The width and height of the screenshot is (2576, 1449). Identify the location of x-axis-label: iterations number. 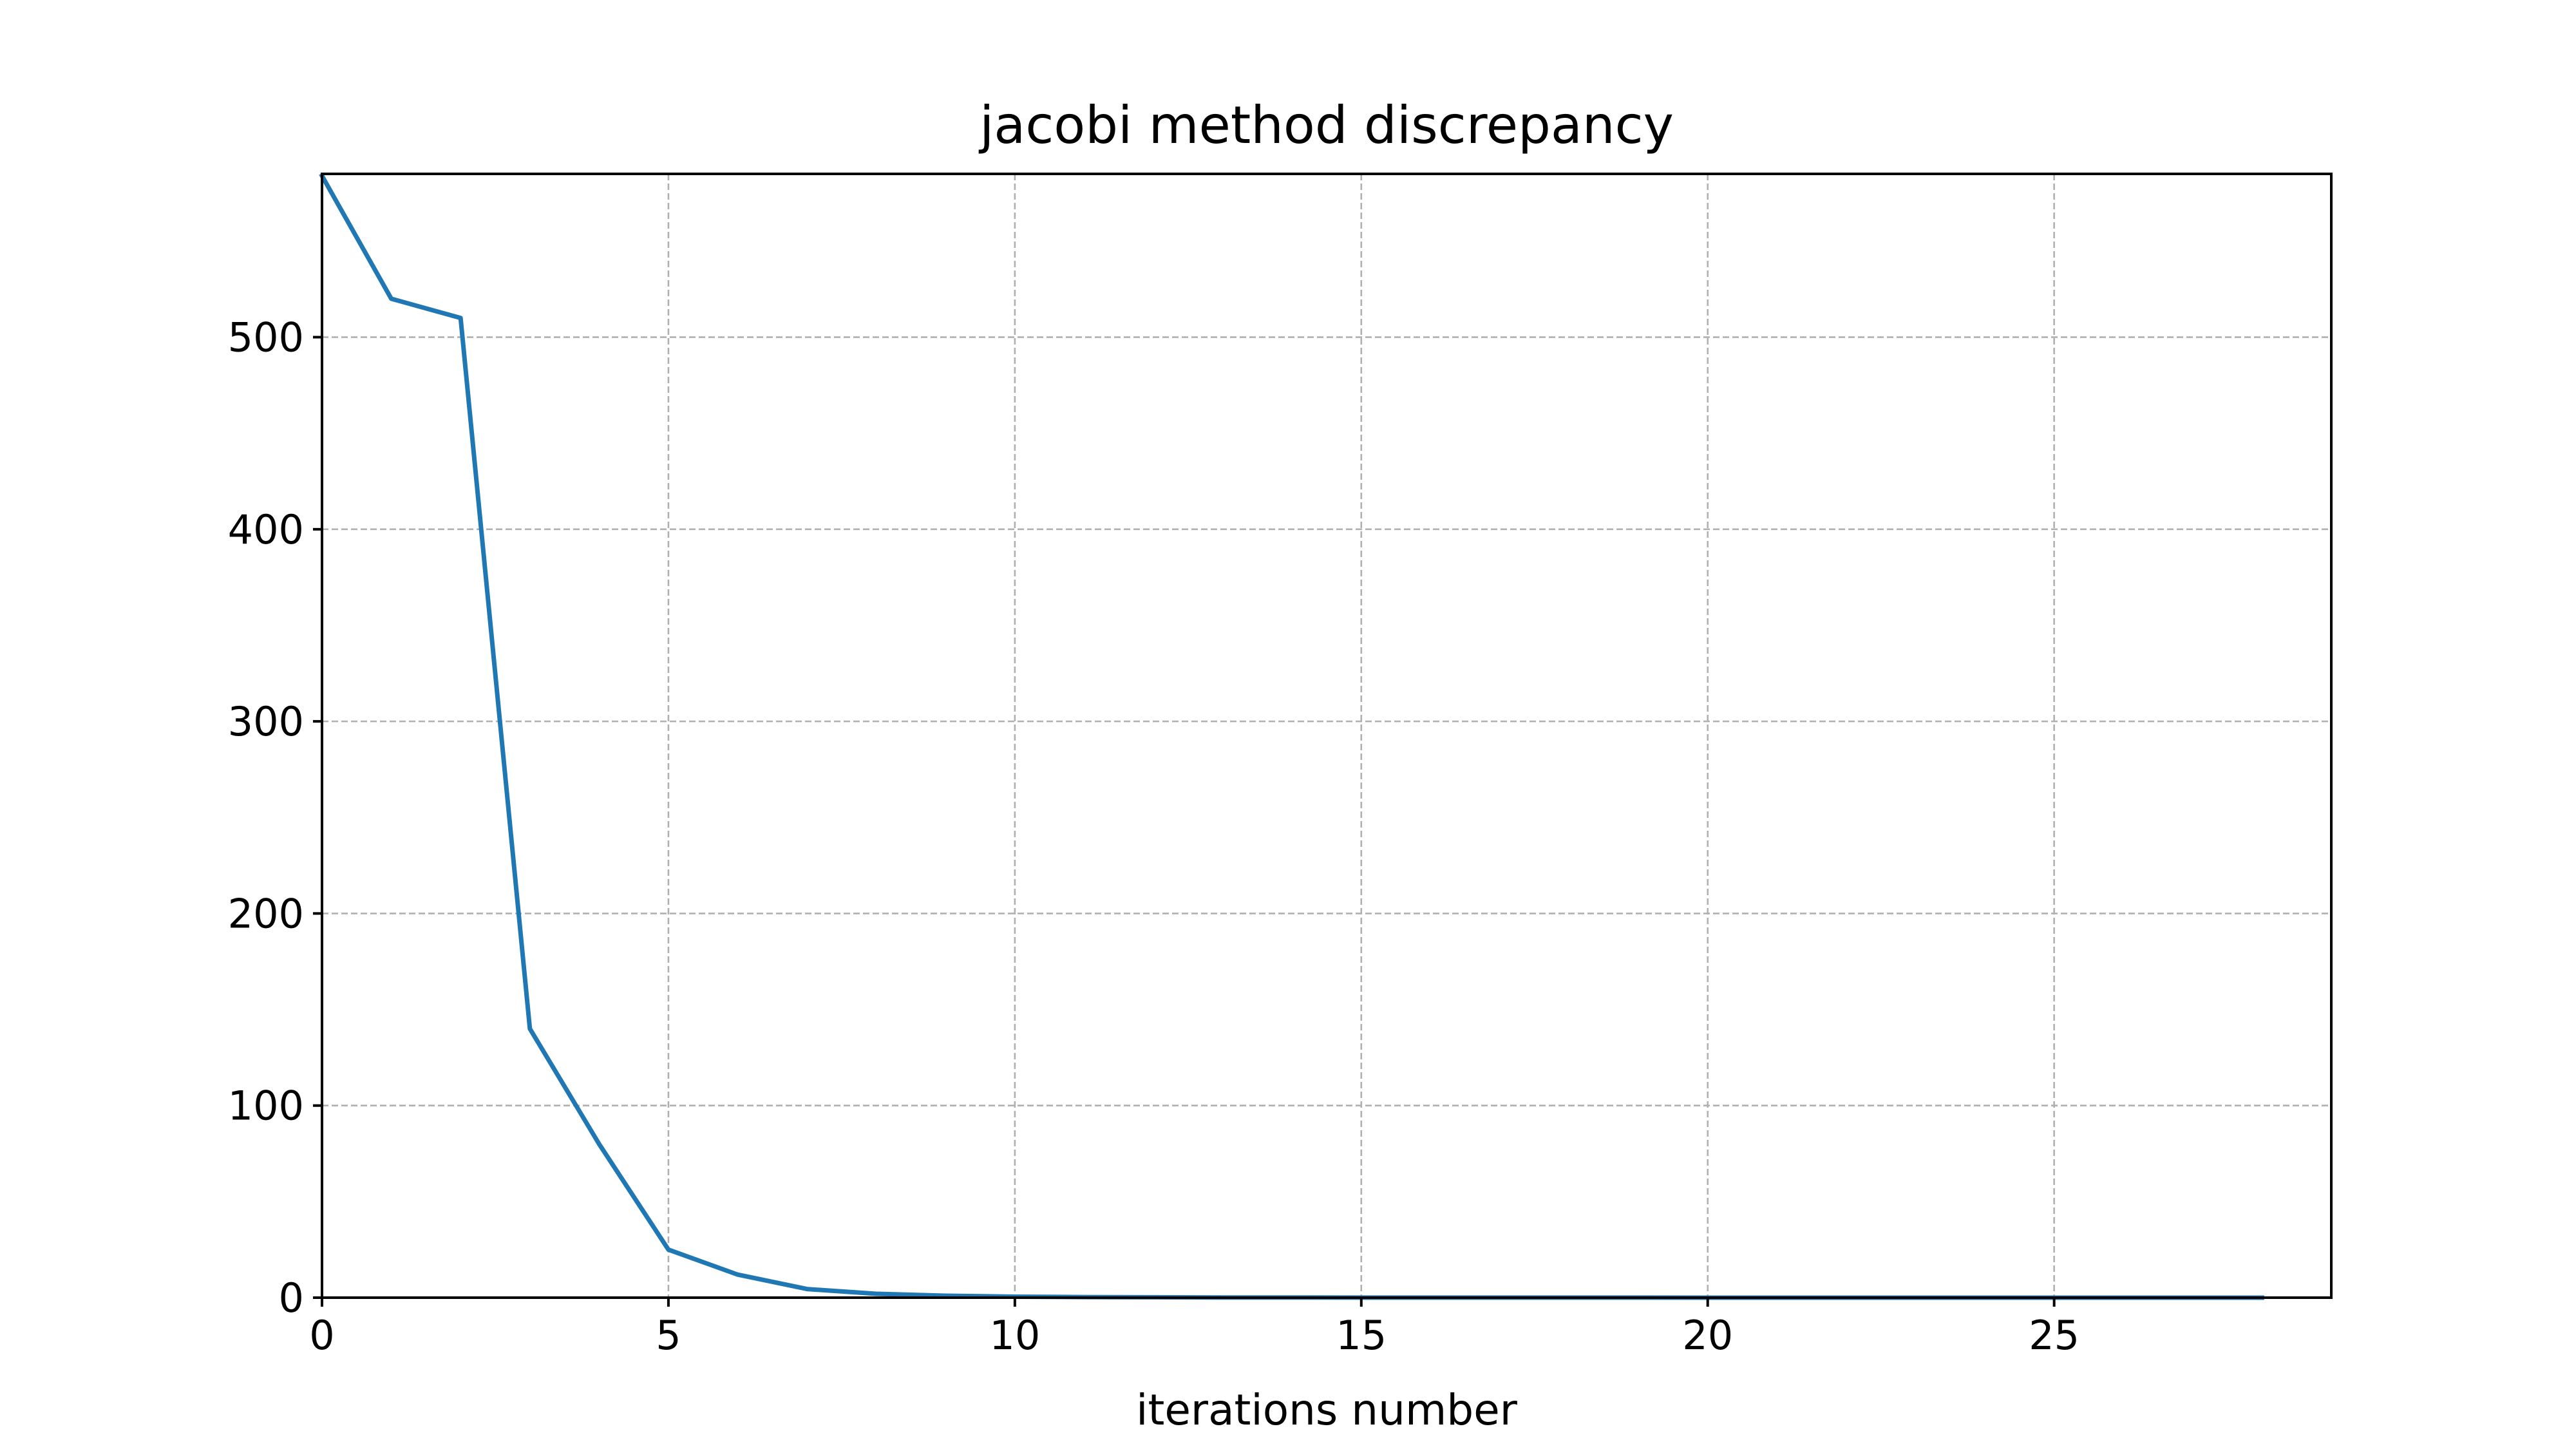
(1327, 1410).